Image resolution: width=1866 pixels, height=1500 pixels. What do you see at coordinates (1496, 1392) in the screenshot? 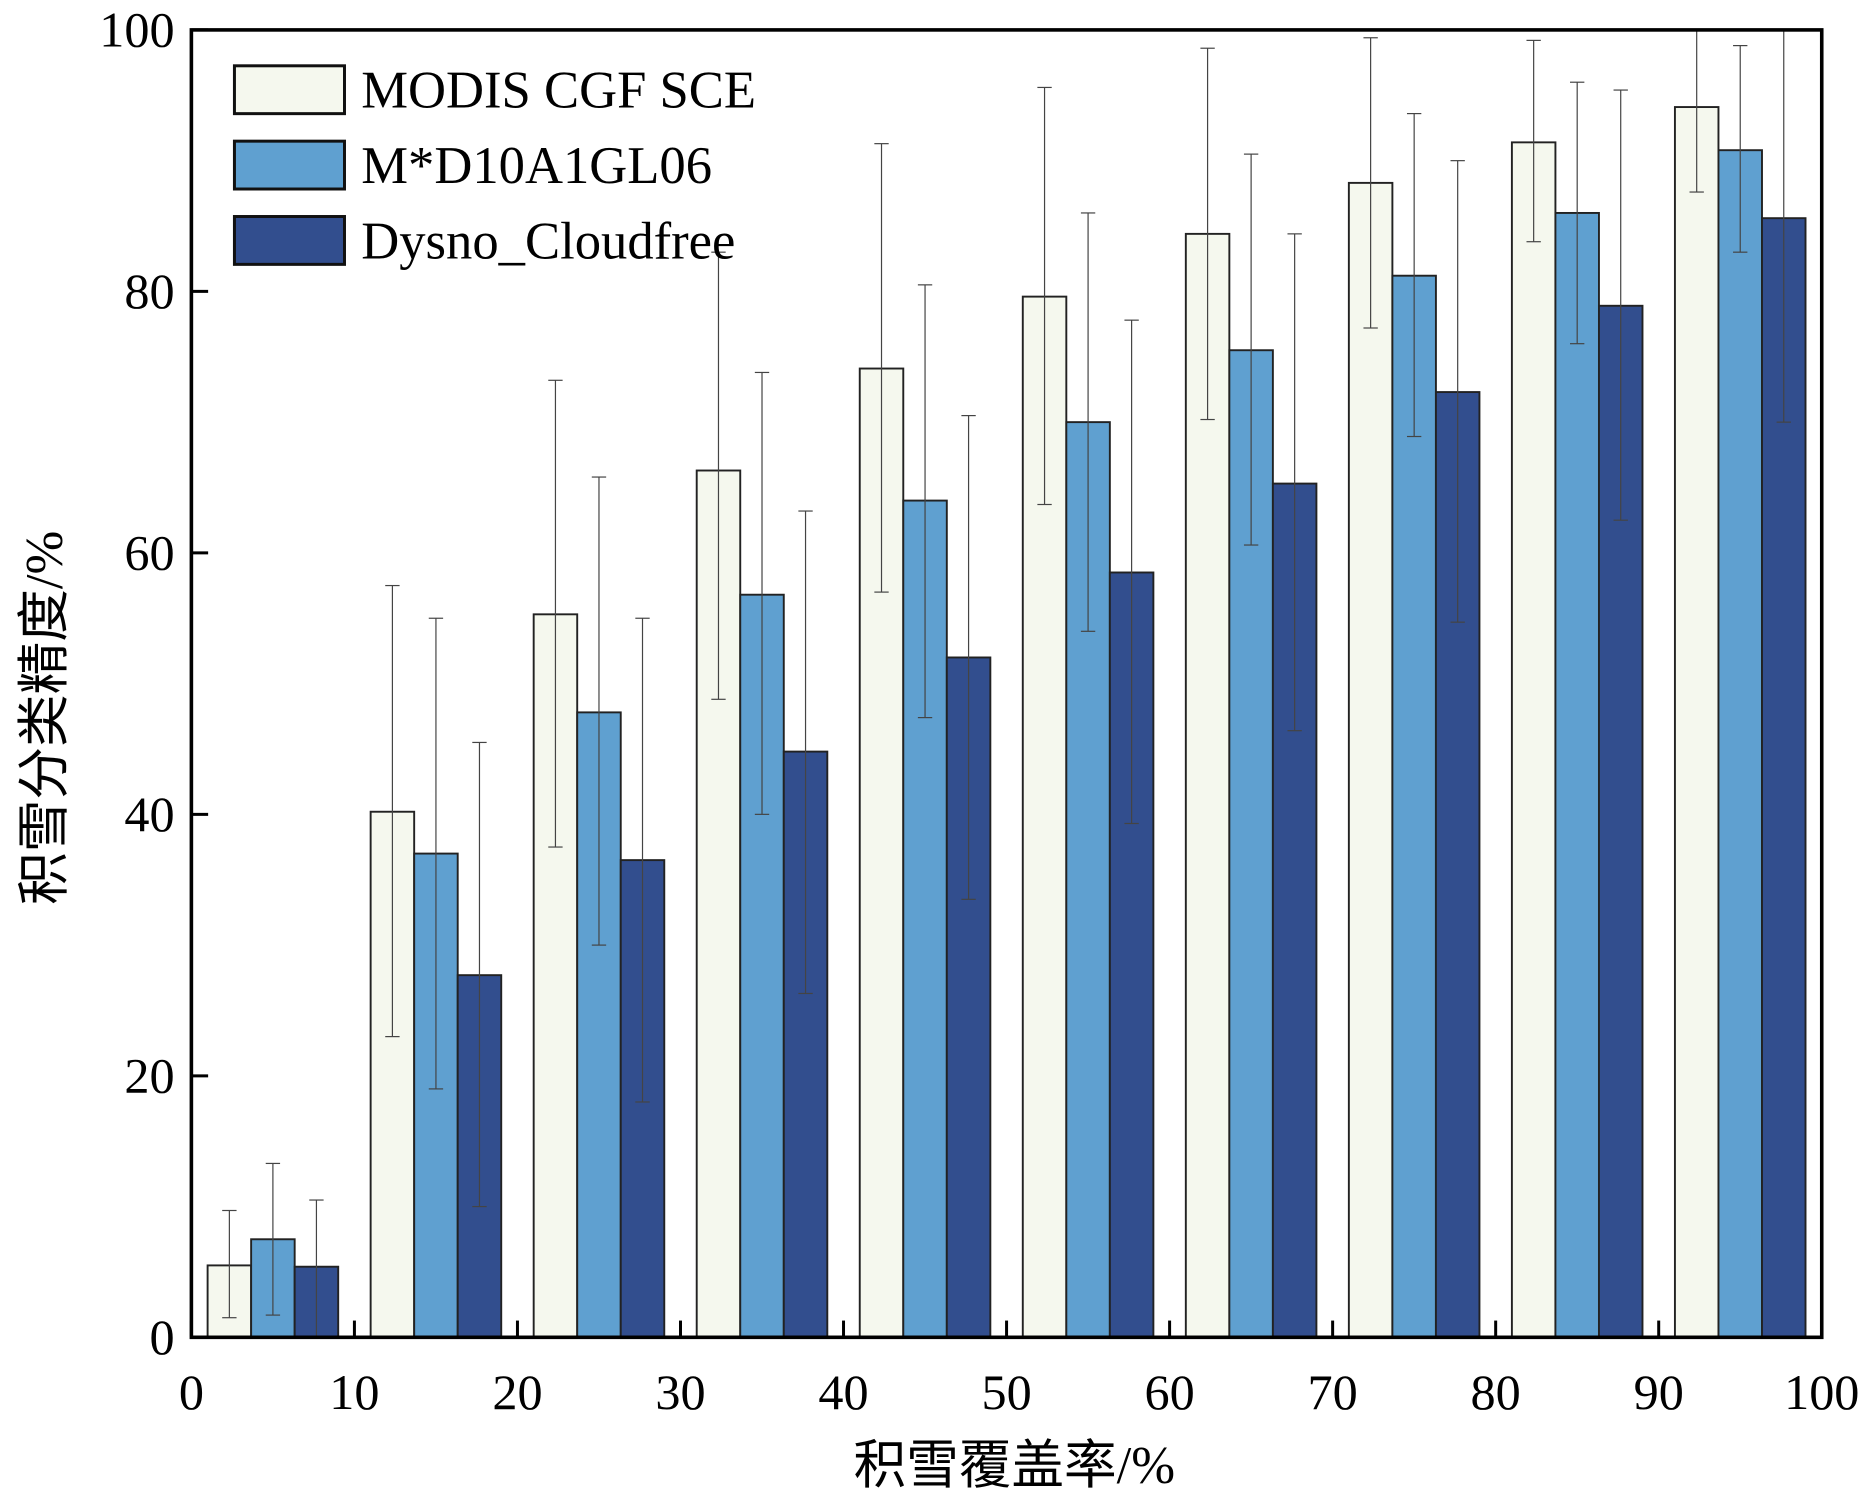
I see `x-tick-label: 80` at bounding box center [1496, 1392].